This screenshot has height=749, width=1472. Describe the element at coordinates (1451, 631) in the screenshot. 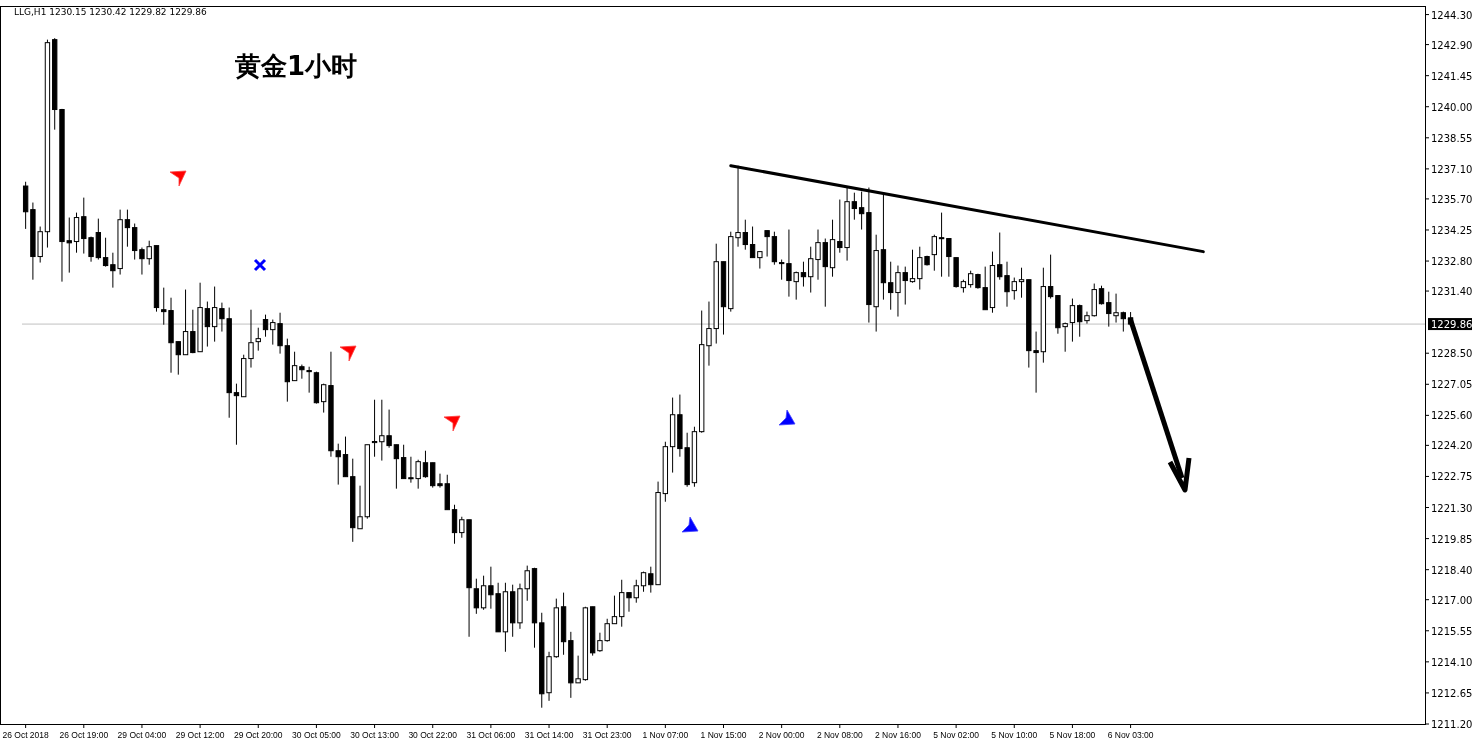

I see `y-tick-label: 1215.55` at that location.